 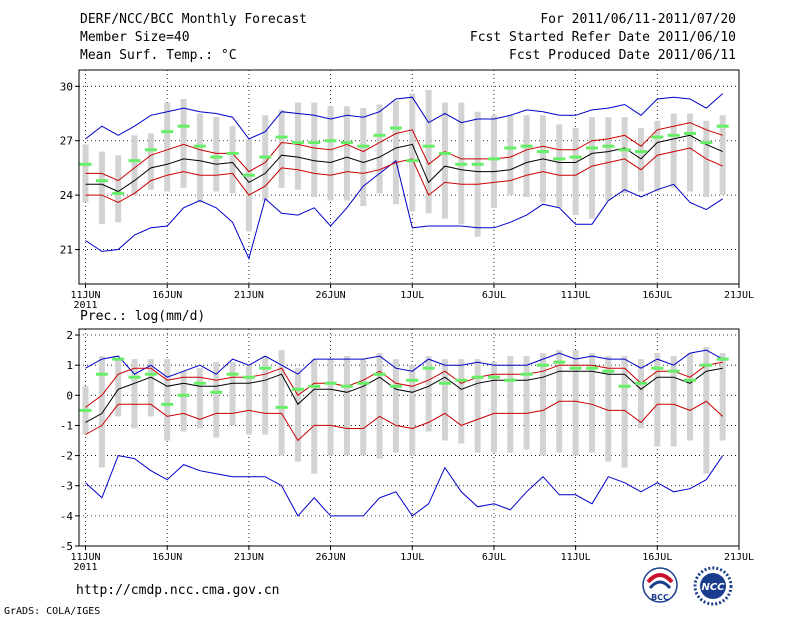 What do you see at coordinates (69, 335) in the screenshot?
I see `y-tick-label: 2` at bounding box center [69, 335].